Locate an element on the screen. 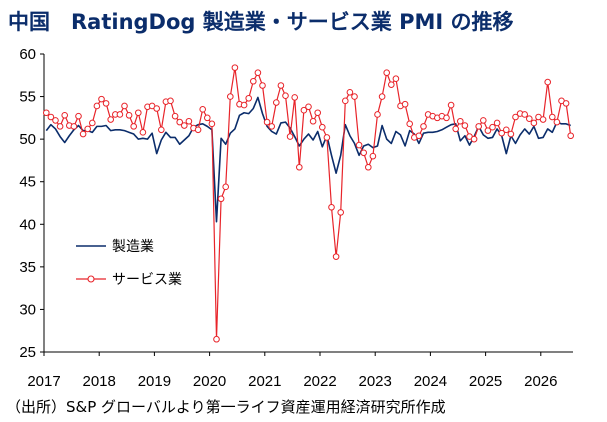 The height and width of the screenshot is (422, 607). legend-manufacturing-label: 製造業 is located at coordinates (133, 247).